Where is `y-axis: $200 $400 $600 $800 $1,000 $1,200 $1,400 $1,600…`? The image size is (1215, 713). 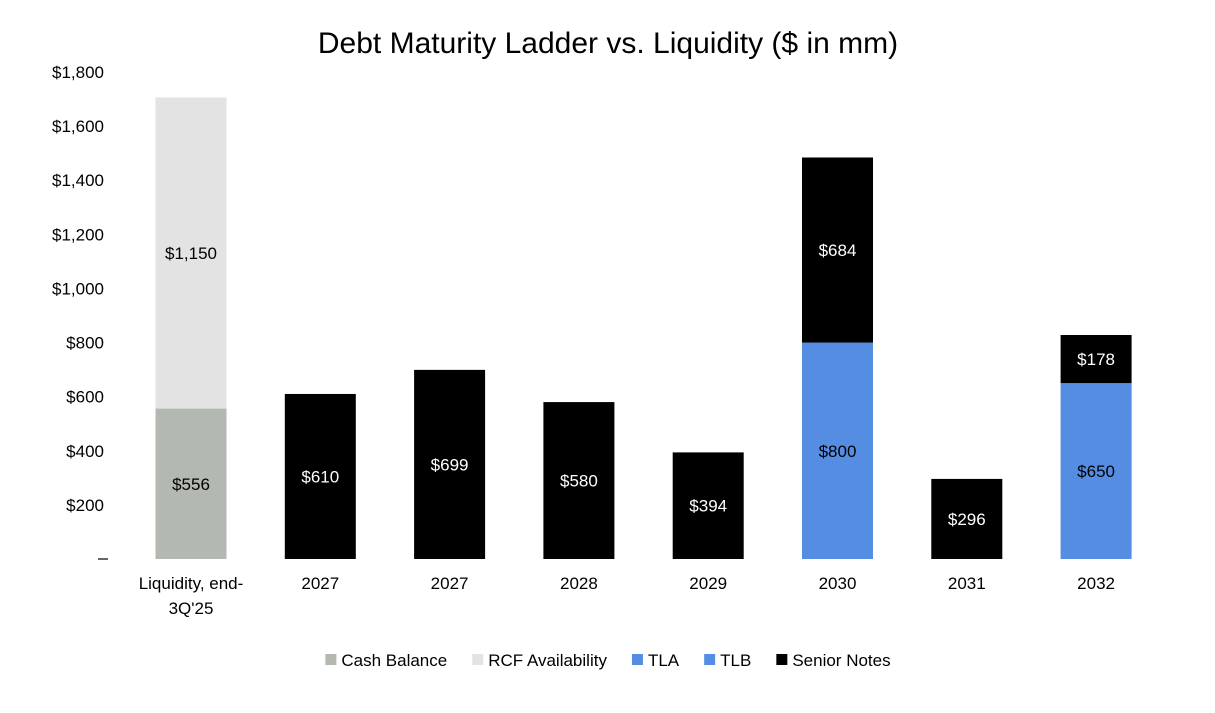
y-axis: $200 $400 $600 $800 $1,000 $1,200 $1,400 $1,600… is located at coordinates (80, 311).